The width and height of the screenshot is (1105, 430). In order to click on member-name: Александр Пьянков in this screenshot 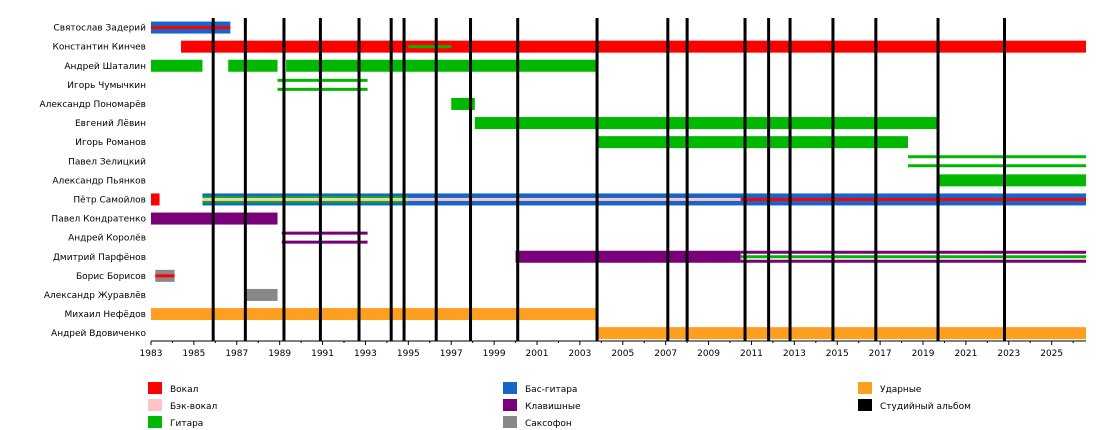, I will do `click(99, 181)`.